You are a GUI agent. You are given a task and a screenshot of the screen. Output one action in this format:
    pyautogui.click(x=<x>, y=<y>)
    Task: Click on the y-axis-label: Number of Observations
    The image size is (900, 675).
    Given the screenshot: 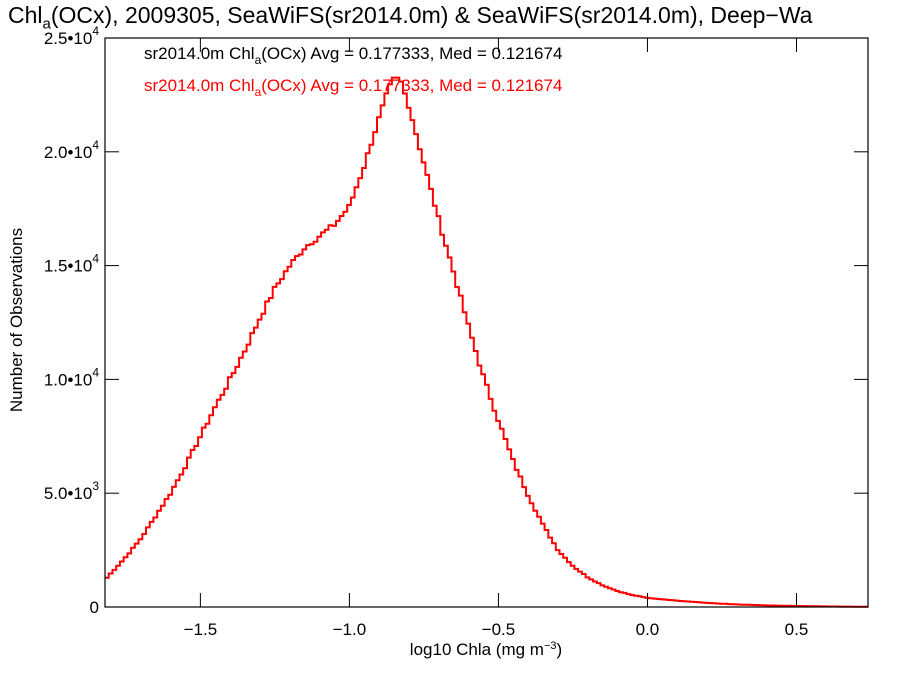 What is the action you would take?
    pyautogui.click(x=16, y=320)
    